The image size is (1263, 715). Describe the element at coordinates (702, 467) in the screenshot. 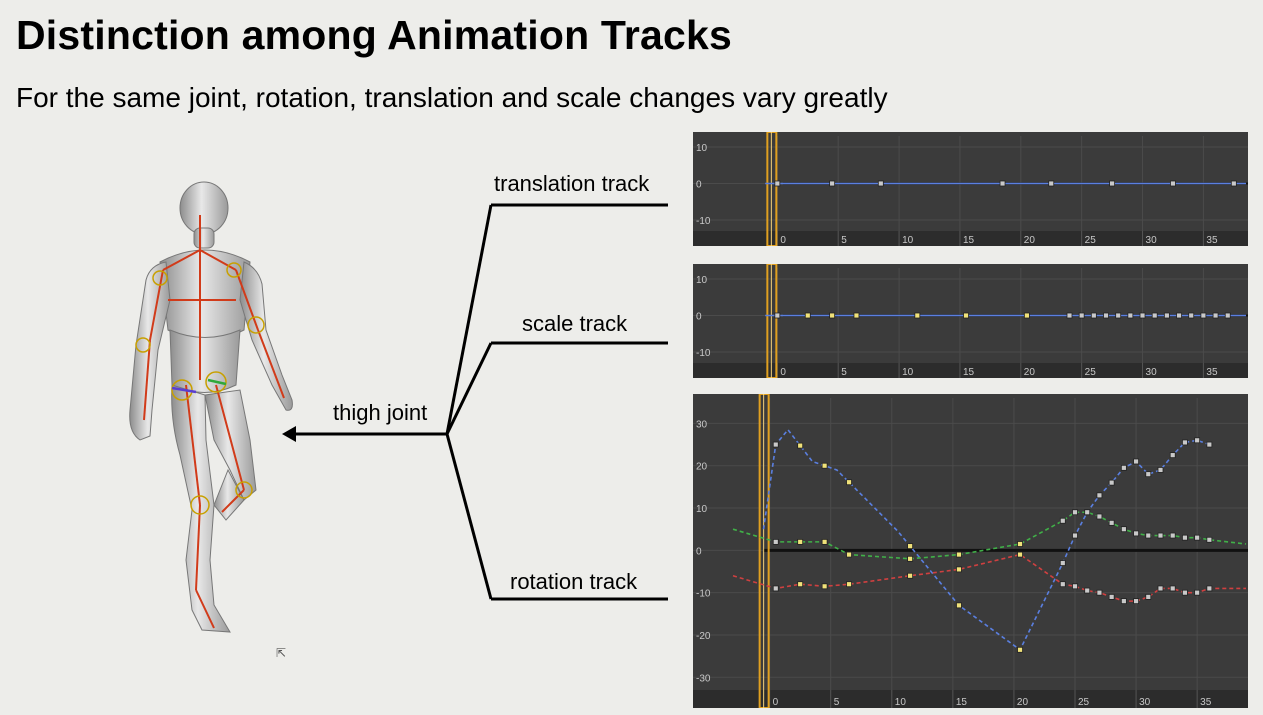

I see `y-tick-label: 20` at that location.